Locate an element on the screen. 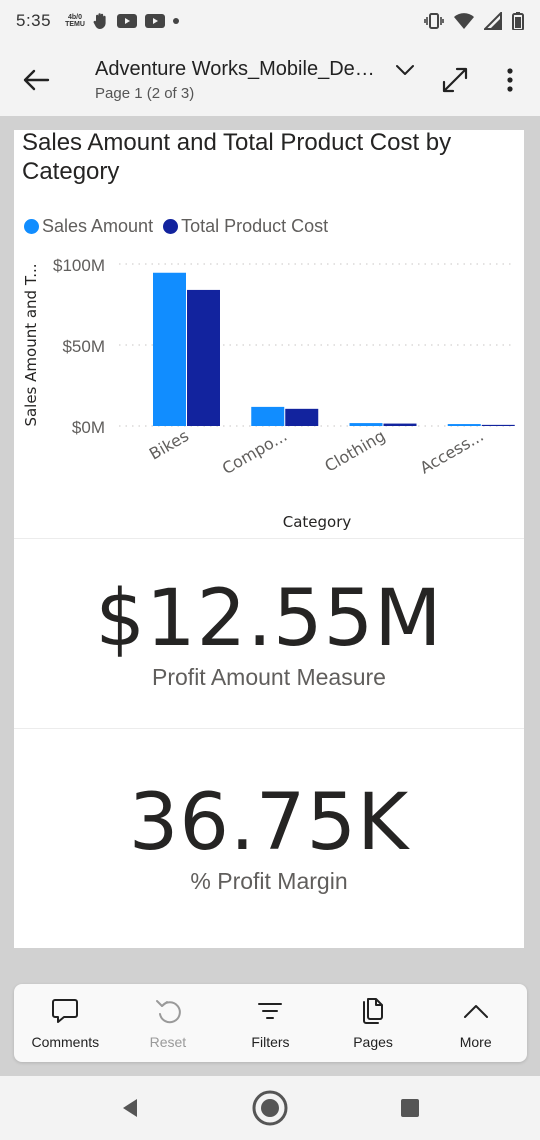 The image size is (540, 1140). youtube-icon is located at coordinates (126, 21).